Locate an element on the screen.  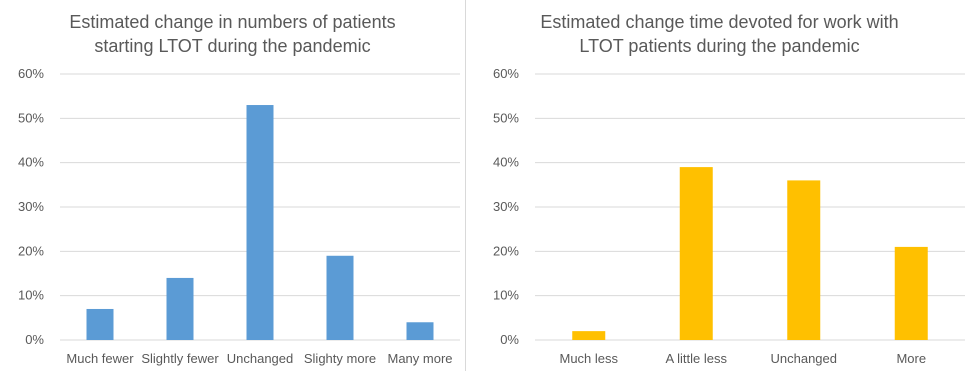
chart-title-line-1: Estimated change in numbers of patients is located at coordinates (232, 22).